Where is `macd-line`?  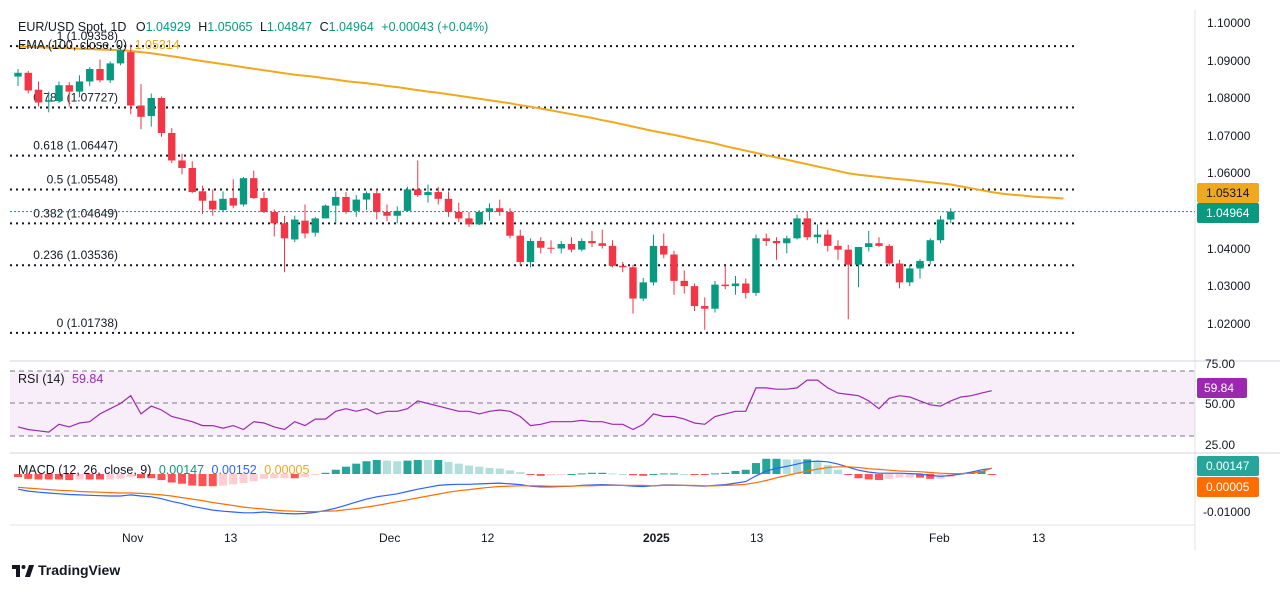 macd-line is located at coordinates (504, 487).